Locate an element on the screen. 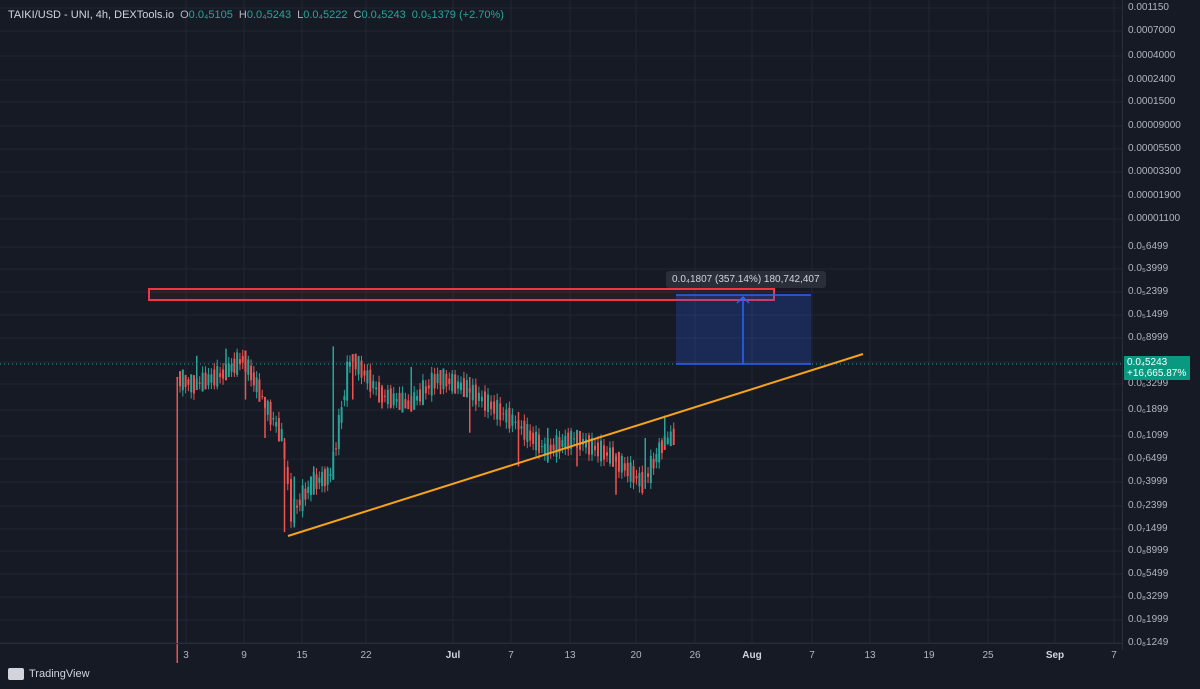  price-tick-label: 0.0₇2399 is located at coordinates (1148, 505).